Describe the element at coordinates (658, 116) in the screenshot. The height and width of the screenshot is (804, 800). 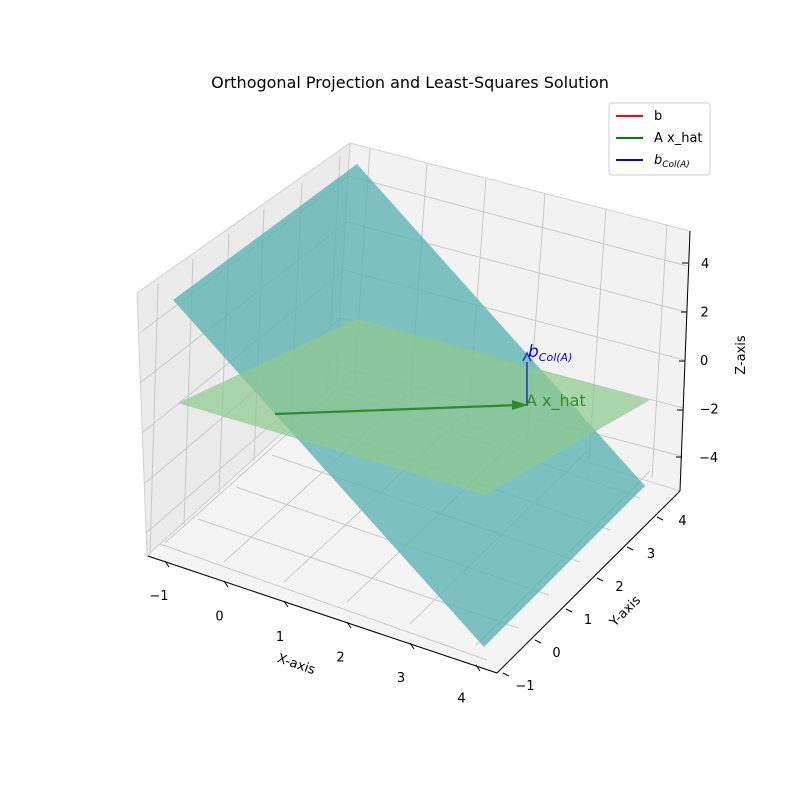
I see `legend-label: b` at that location.